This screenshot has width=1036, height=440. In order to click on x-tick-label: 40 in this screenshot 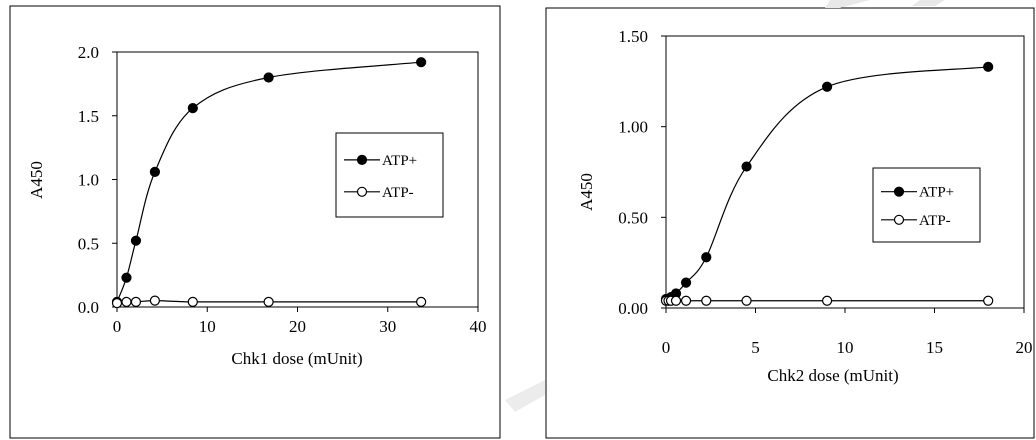, I will do `click(478, 326)`.